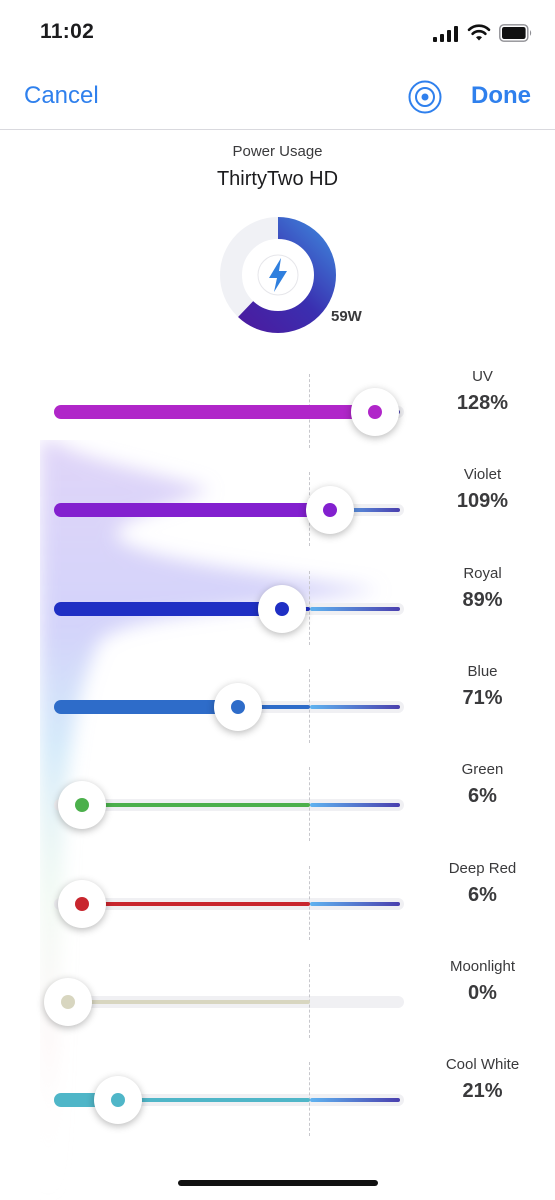 The width and height of the screenshot is (555, 1200). What do you see at coordinates (482, 1091) in the screenshot?
I see `channel-percent: 21%` at bounding box center [482, 1091].